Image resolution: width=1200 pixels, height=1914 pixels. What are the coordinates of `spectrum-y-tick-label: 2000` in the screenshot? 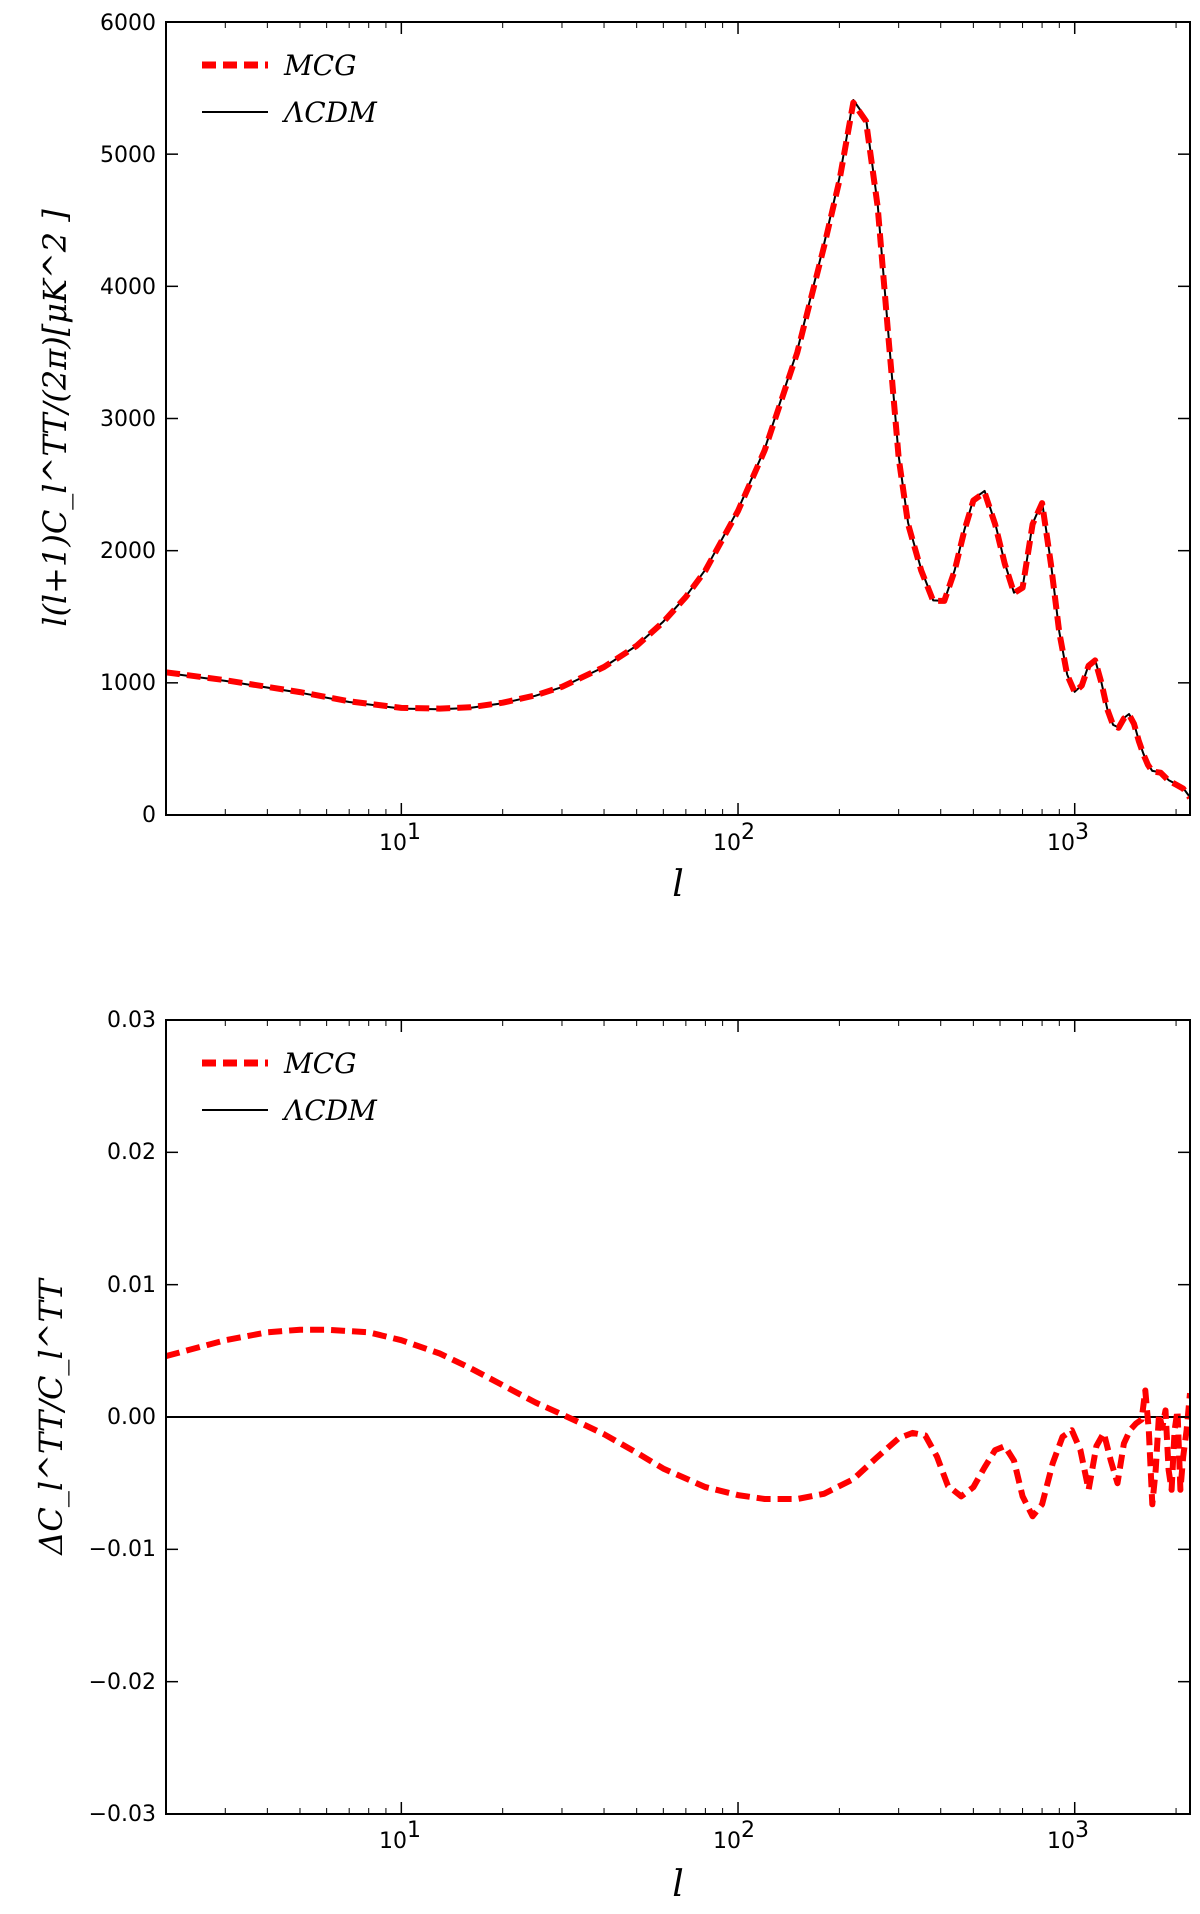 It's located at (128, 551).